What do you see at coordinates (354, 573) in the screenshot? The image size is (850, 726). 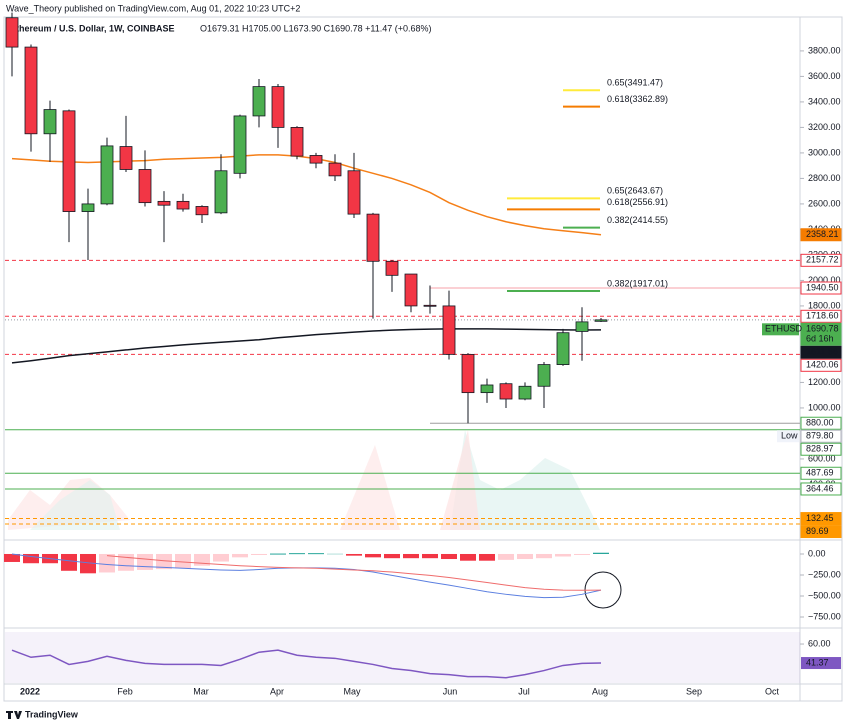 I see `macd-line` at bounding box center [354, 573].